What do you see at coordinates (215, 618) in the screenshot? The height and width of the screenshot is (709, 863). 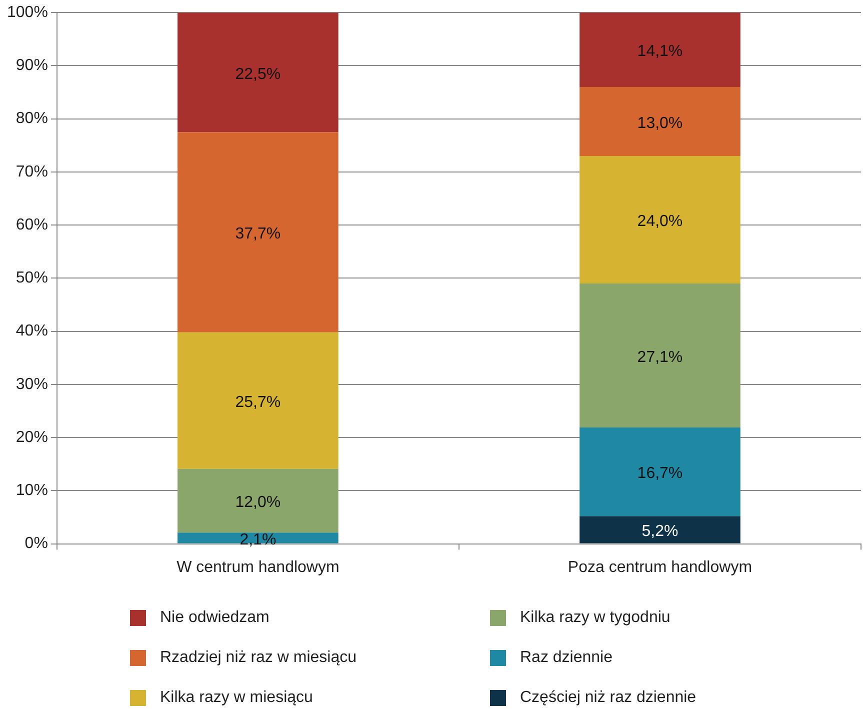 I see `legend-label: Nie odwiedzam` at bounding box center [215, 618].